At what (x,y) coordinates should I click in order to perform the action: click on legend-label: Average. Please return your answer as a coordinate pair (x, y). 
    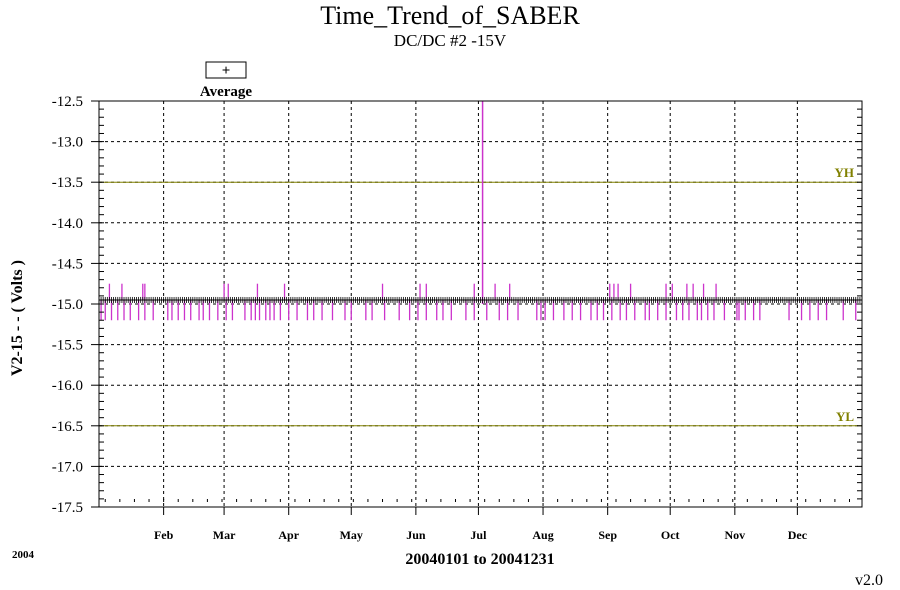
    Looking at the image, I should click on (226, 92).